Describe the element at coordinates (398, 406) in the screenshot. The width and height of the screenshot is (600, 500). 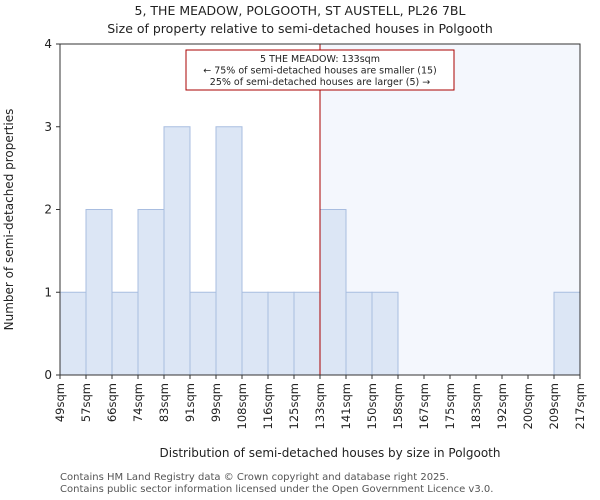
I see `x-tick-label: 158sqm` at that location.